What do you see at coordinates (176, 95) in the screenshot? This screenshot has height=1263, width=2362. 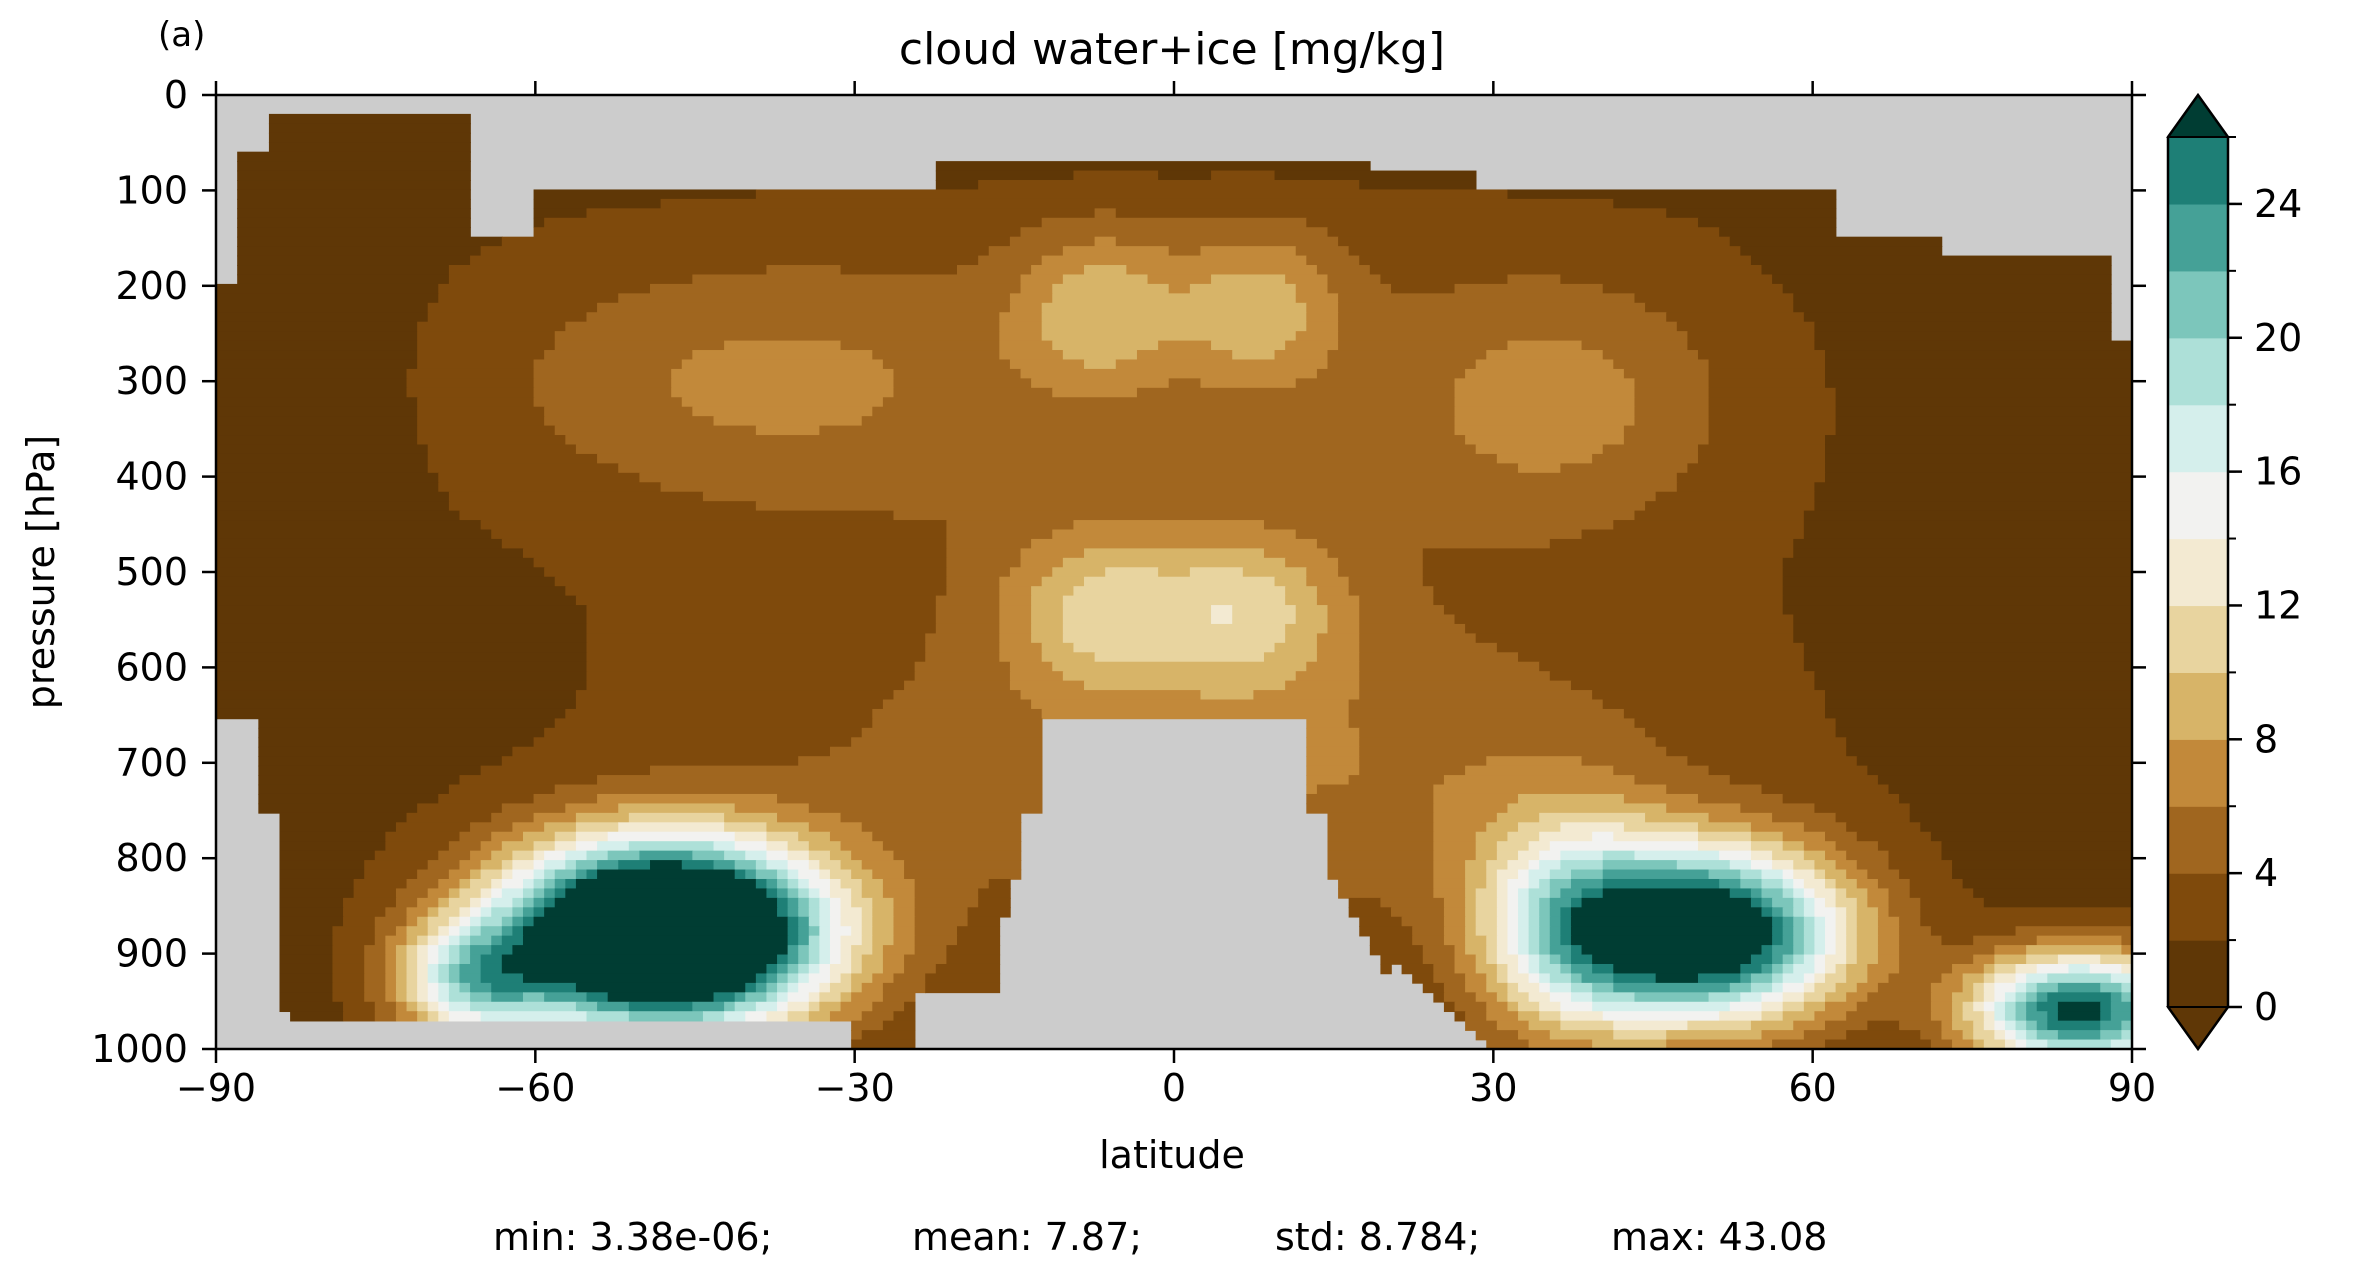 I see `y-tick-label: 0` at bounding box center [176, 95].